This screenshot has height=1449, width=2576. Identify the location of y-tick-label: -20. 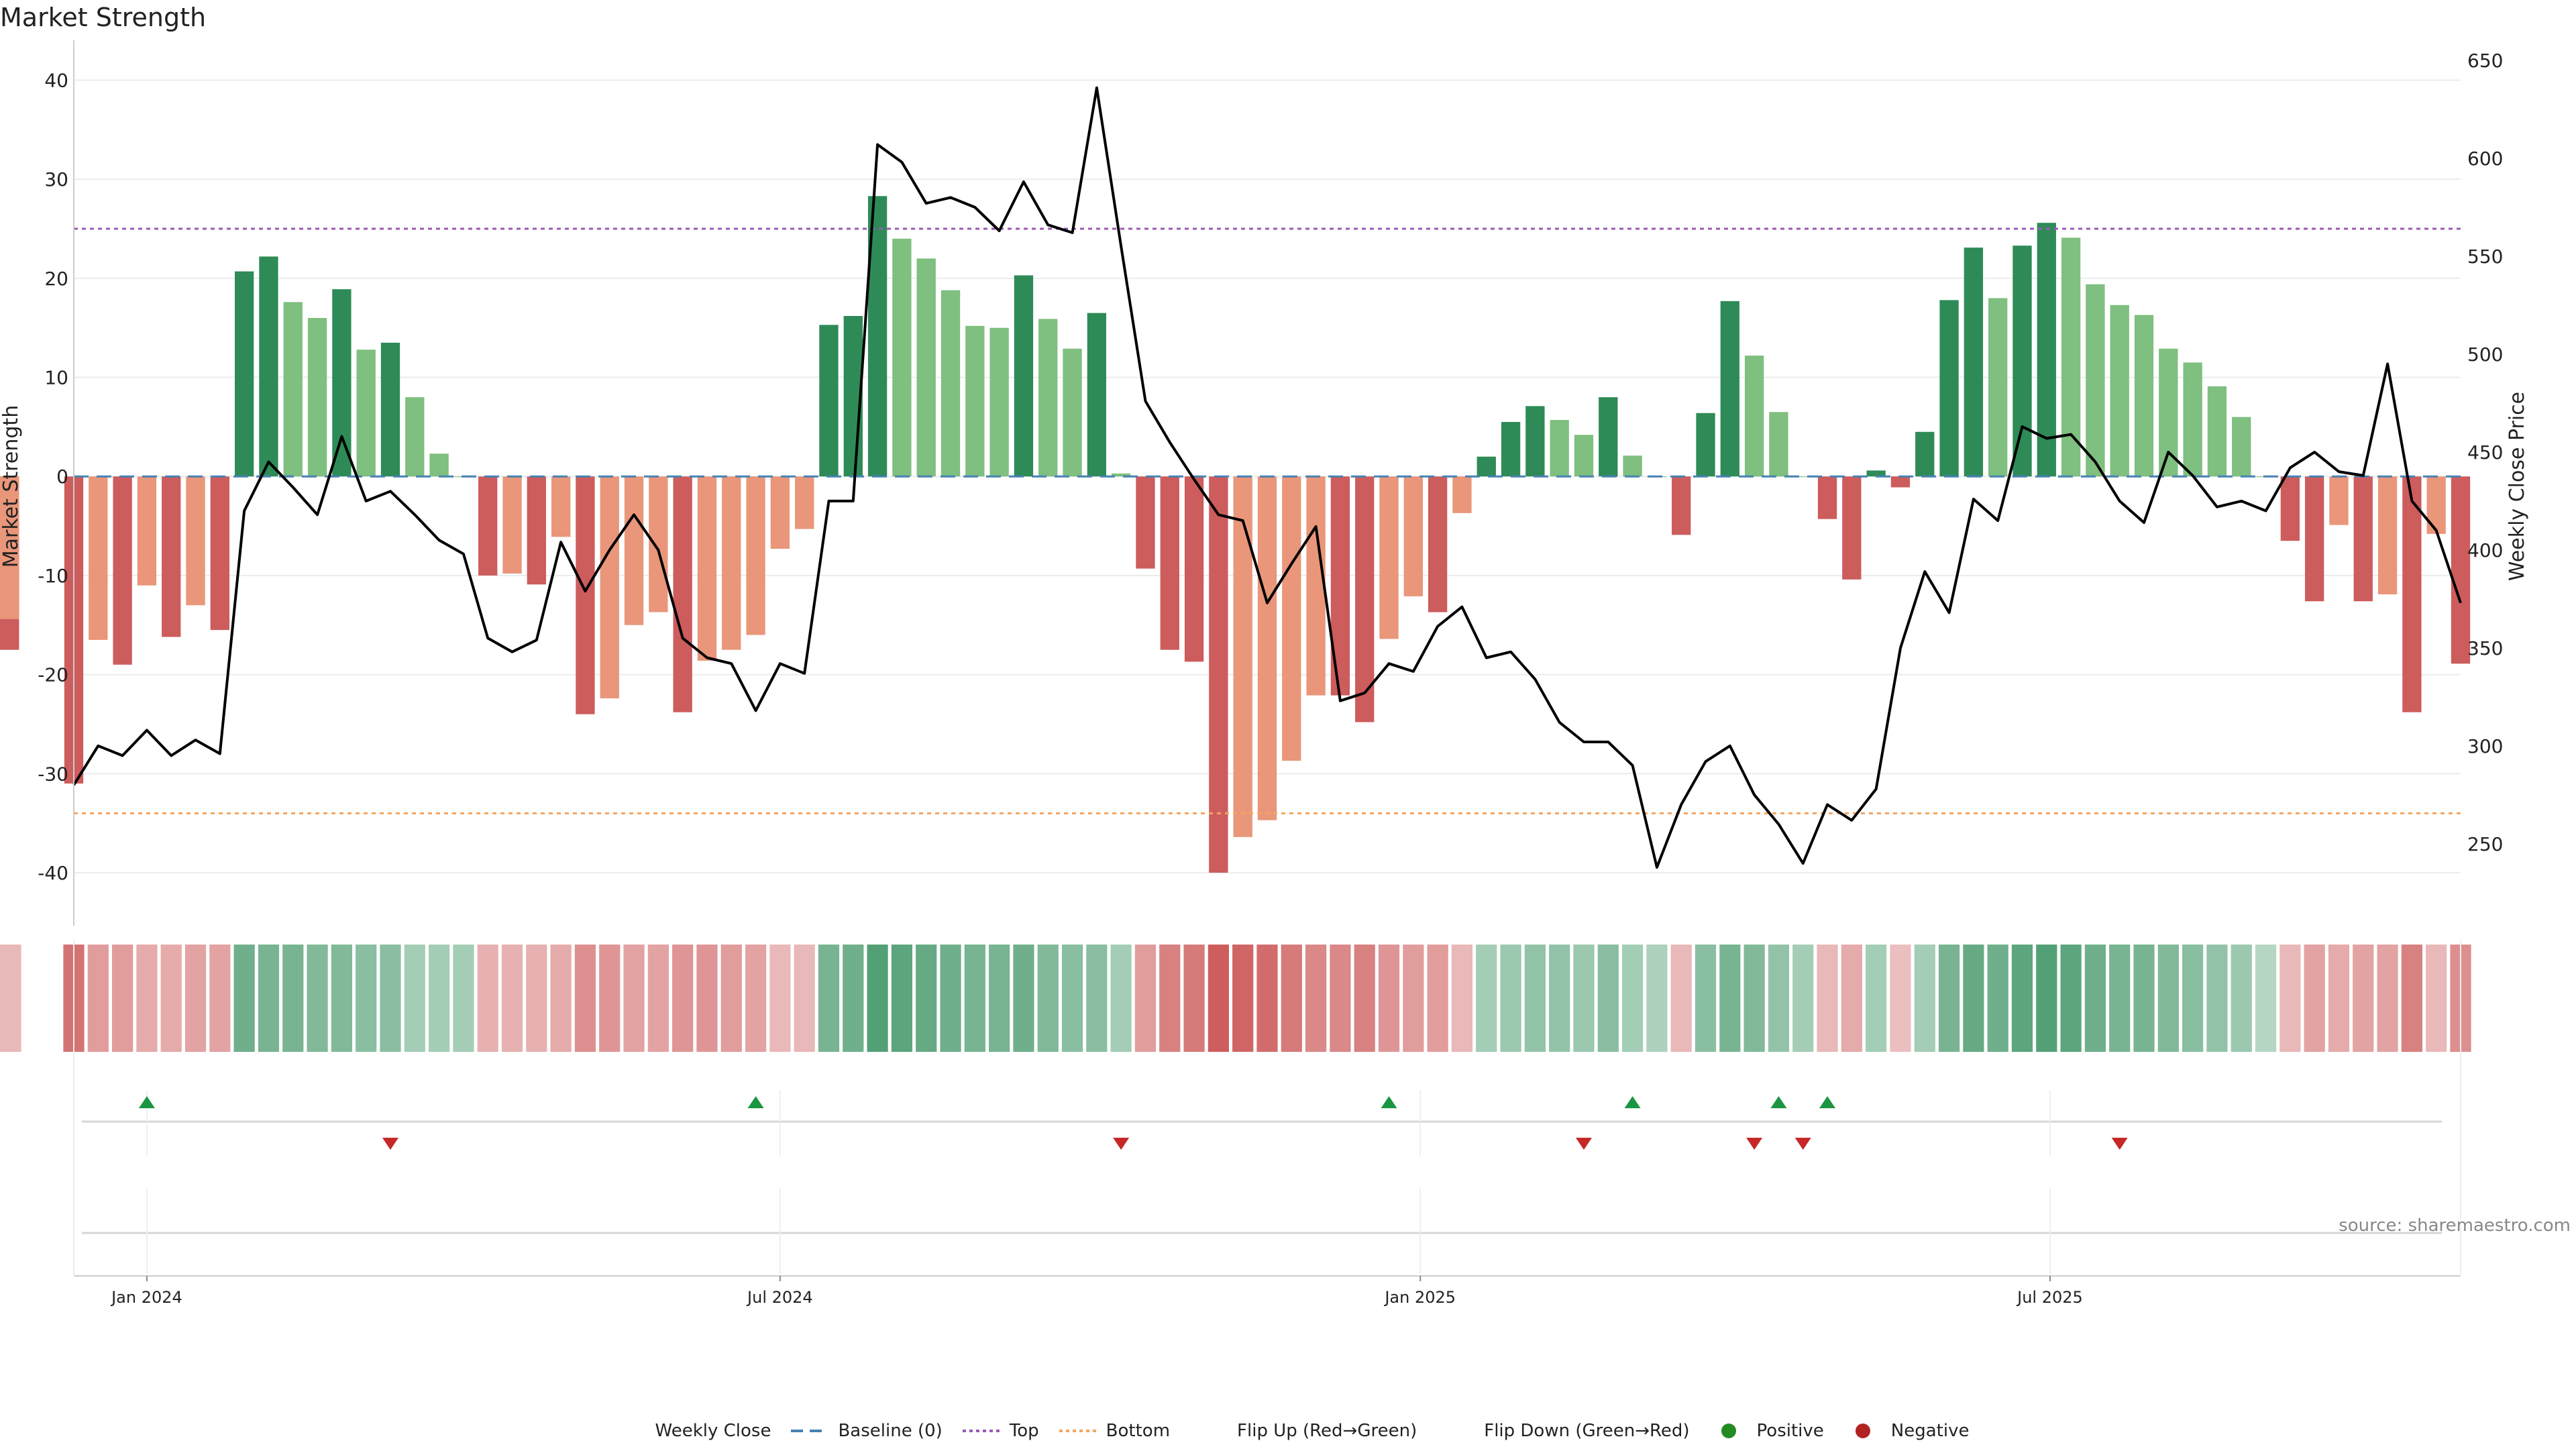
(53, 675).